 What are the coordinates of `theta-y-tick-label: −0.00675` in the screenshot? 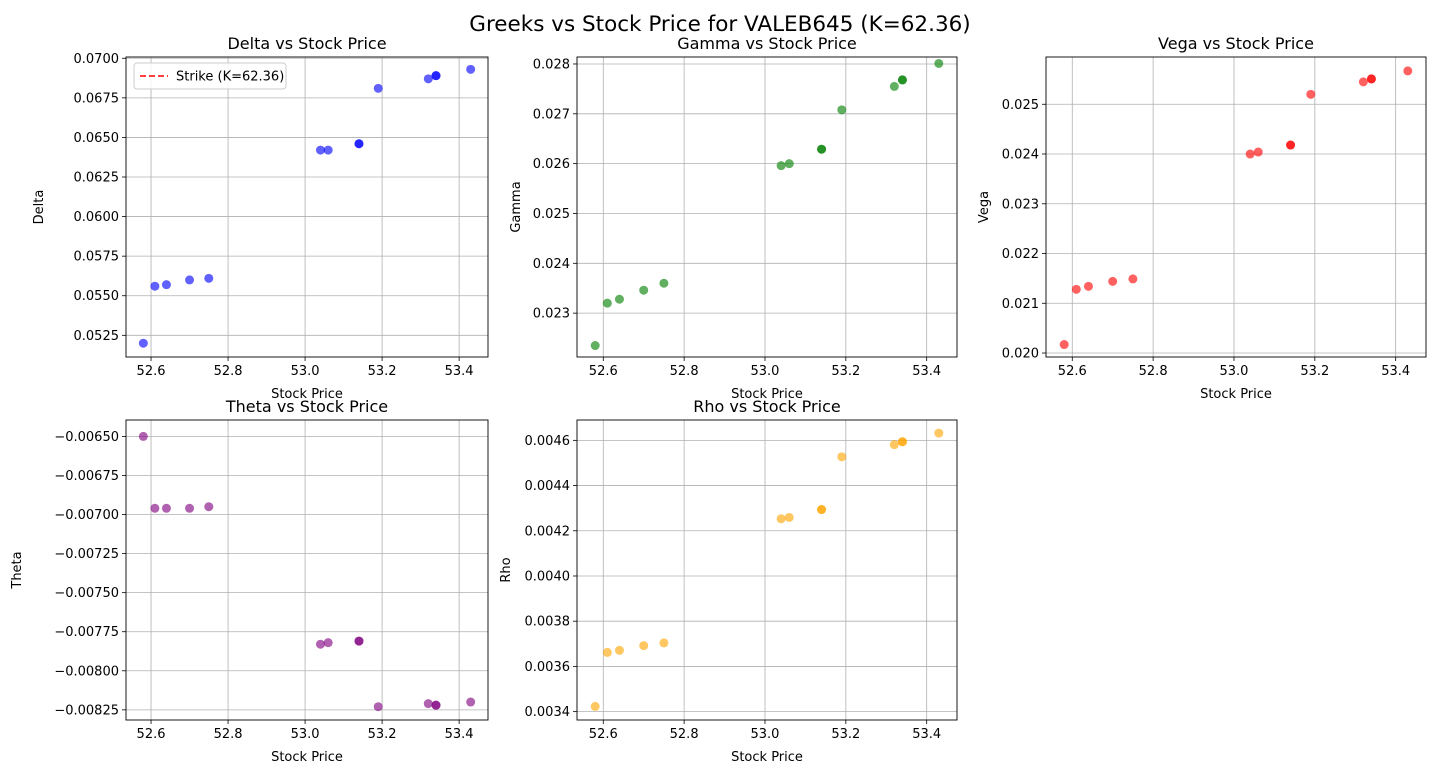 It's located at (86, 476).